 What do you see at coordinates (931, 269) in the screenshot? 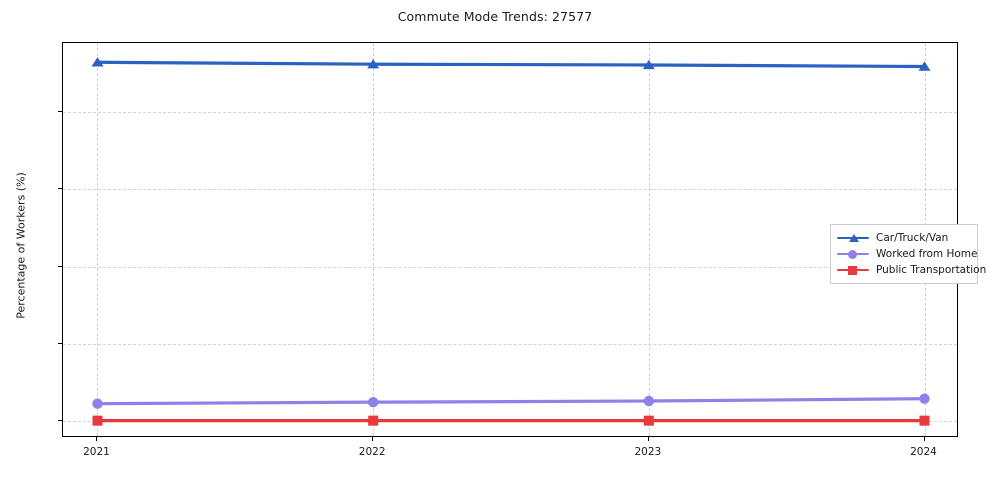
I see `legend-label: Public Transportation` at bounding box center [931, 269].